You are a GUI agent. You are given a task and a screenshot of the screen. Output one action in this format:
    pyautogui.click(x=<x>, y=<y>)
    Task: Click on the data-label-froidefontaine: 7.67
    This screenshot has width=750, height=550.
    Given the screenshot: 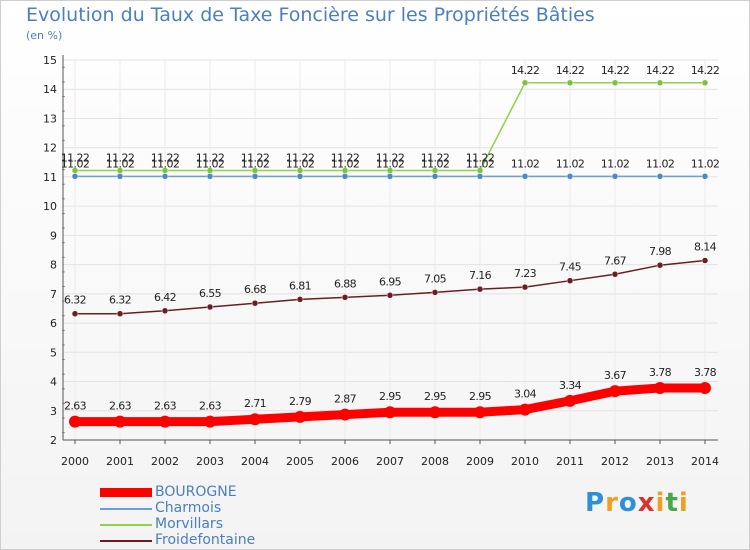 What is the action you would take?
    pyautogui.click(x=615, y=260)
    